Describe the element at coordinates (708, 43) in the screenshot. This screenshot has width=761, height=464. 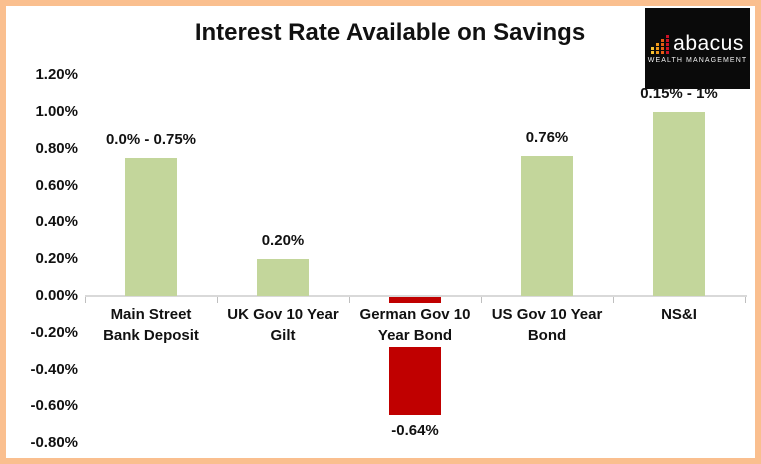
I see `logo-brand-text: abacus` at that location.